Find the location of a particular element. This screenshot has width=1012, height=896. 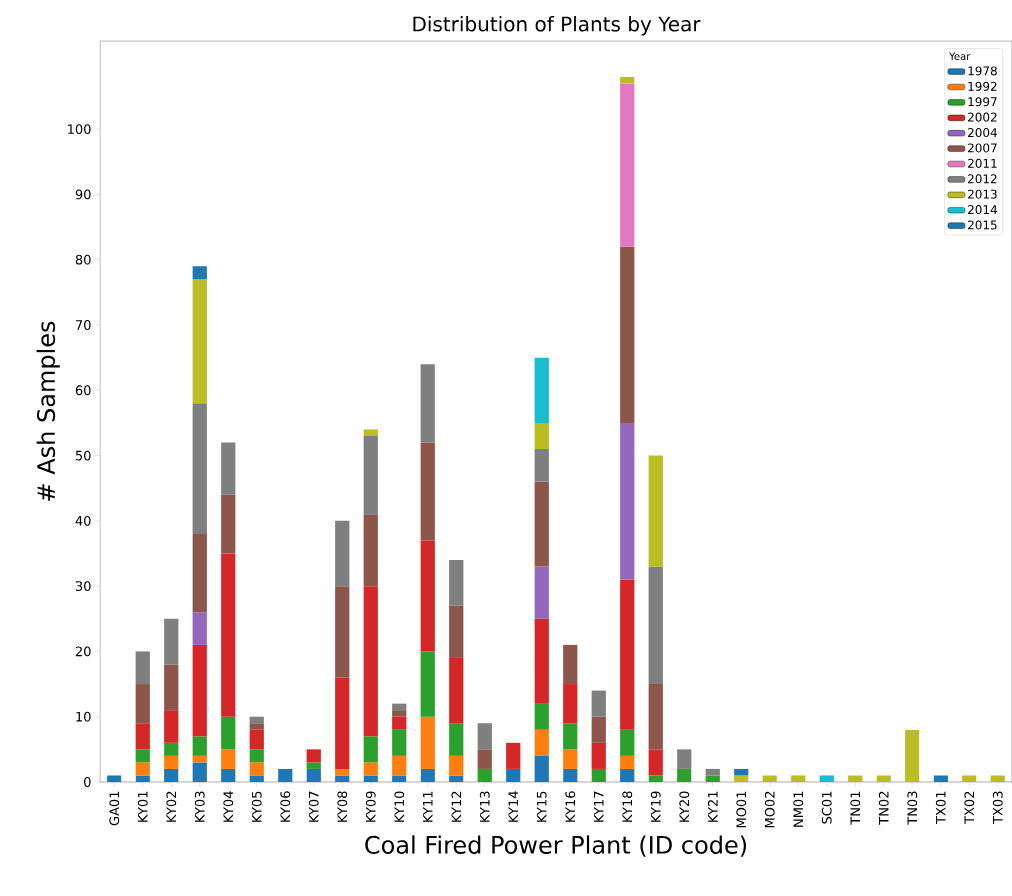

x-tick-label: KY02 is located at coordinates (171, 806).